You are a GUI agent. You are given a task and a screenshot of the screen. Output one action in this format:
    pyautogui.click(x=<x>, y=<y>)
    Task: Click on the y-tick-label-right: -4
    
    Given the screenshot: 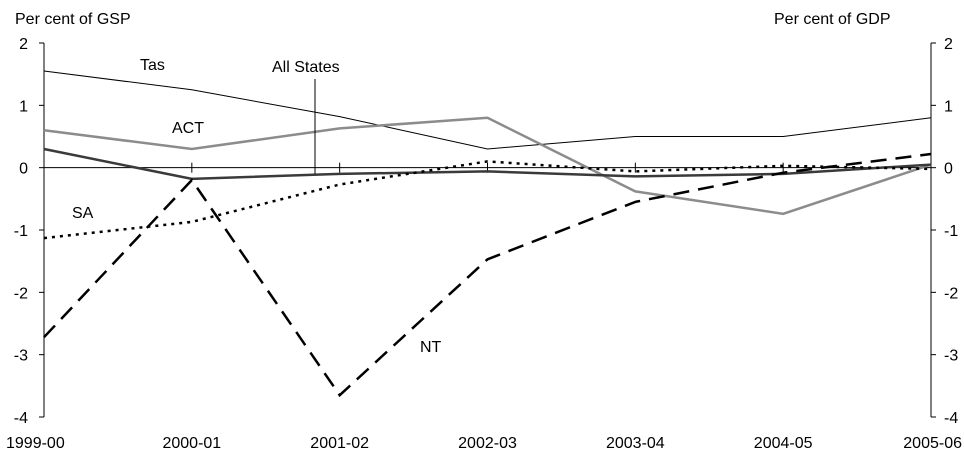 What is the action you would take?
    pyautogui.click(x=951, y=418)
    